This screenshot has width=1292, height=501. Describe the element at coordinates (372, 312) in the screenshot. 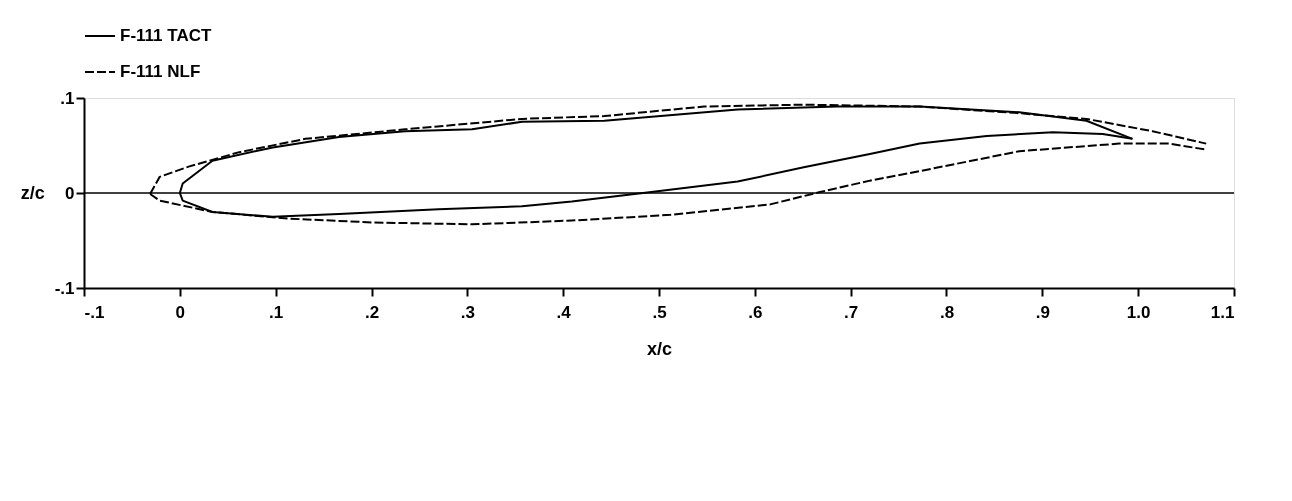

I see `x-tick-label: .2` at that location.